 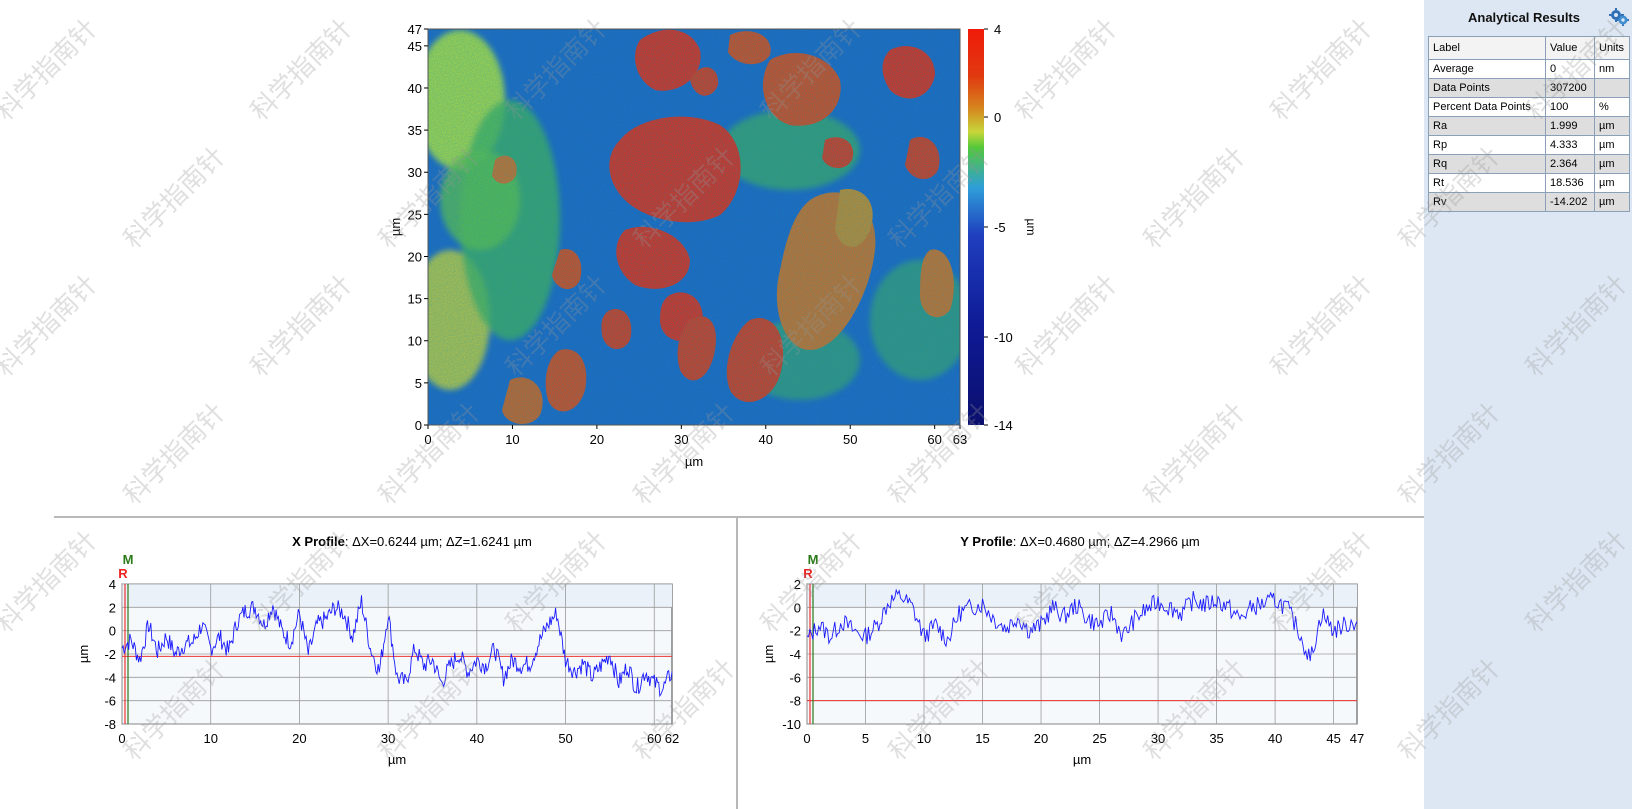 What do you see at coordinates (318, 541) in the screenshot?
I see `x-profile-title-bold: X Profile` at bounding box center [318, 541].